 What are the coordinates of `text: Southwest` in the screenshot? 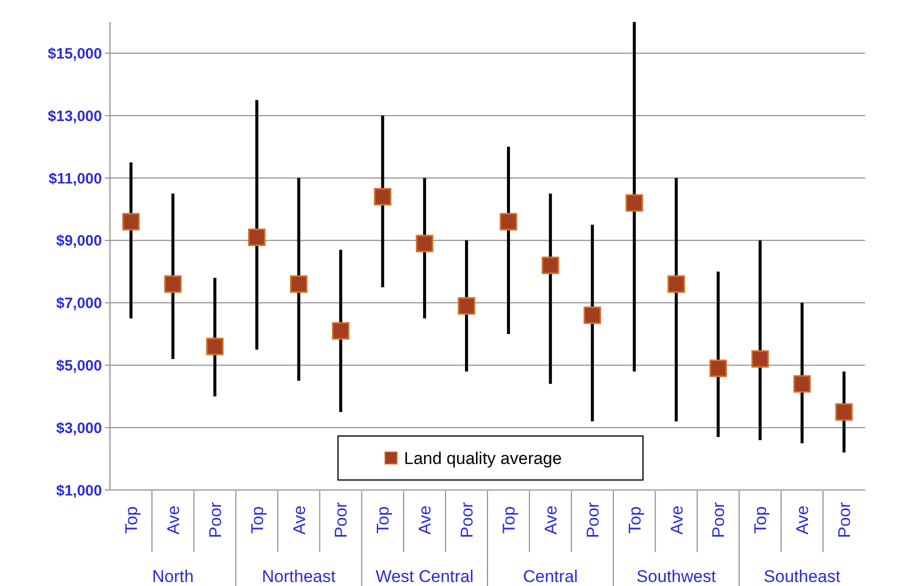 It's located at (676, 576).